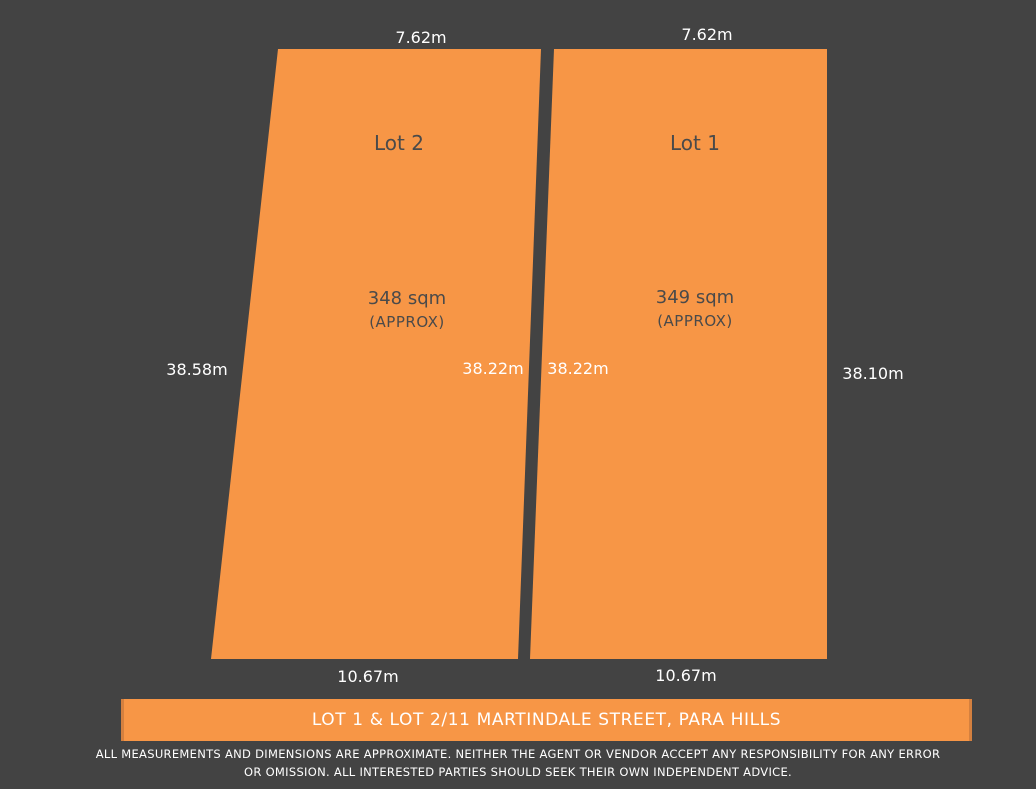 The height and width of the screenshot is (789, 1036). Describe the element at coordinates (706, 34) in the screenshot. I see `lot-1-front-dimension: 7.62m` at that location.